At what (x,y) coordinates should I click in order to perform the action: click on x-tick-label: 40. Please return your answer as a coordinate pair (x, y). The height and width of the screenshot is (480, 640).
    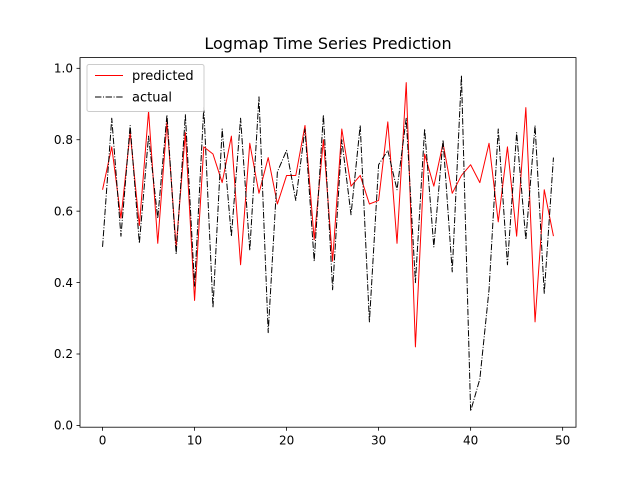
    Looking at the image, I should click on (470, 441).